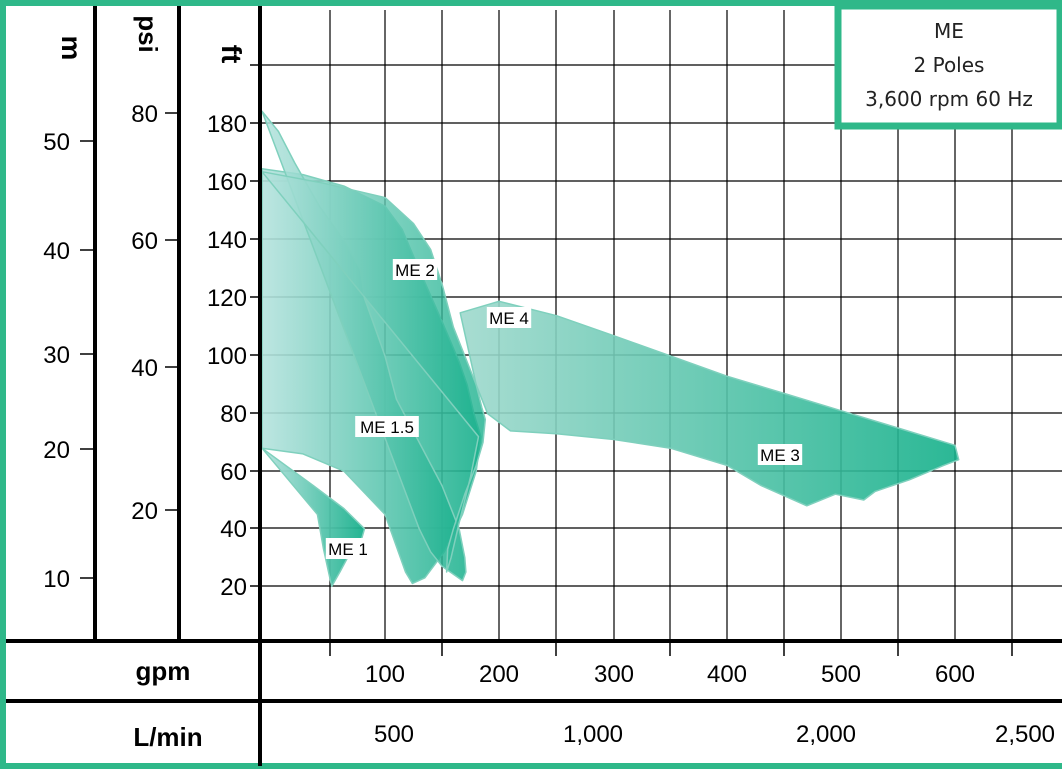  Describe the element at coordinates (949, 31) in the screenshot. I see `legend-line-1: ME` at that location.